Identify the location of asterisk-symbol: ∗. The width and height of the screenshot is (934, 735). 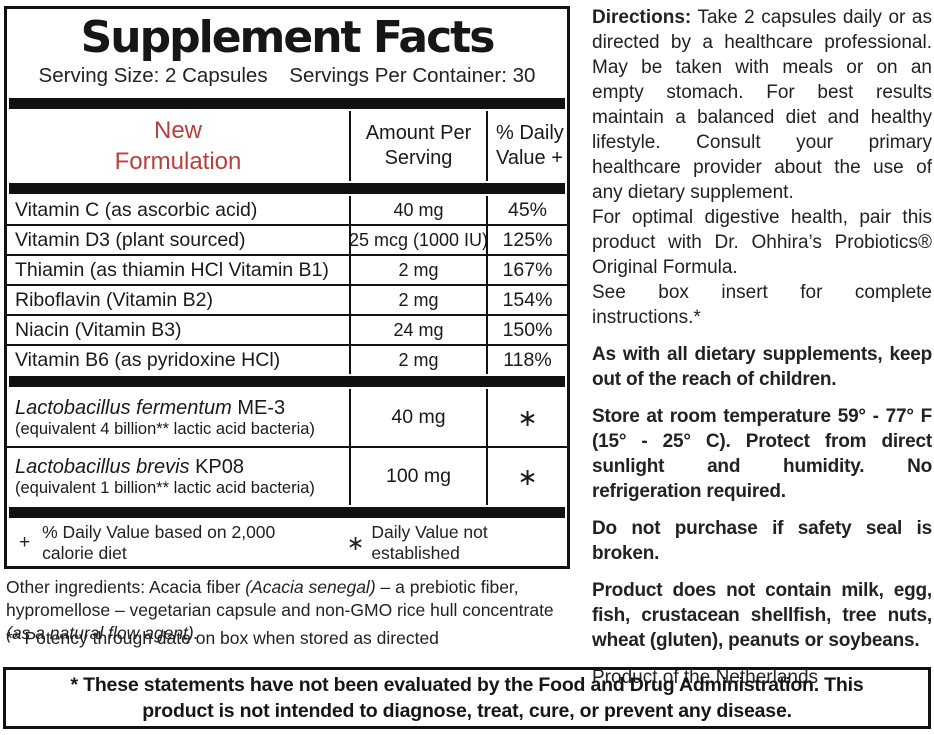
(355, 543).